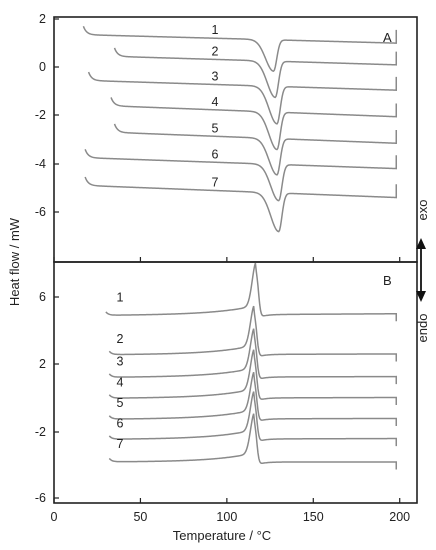 The width and height of the screenshot is (436, 550). Describe the element at coordinates (215, 30) in the screenshot. I see `curve-label-a-1: 1` at that location.